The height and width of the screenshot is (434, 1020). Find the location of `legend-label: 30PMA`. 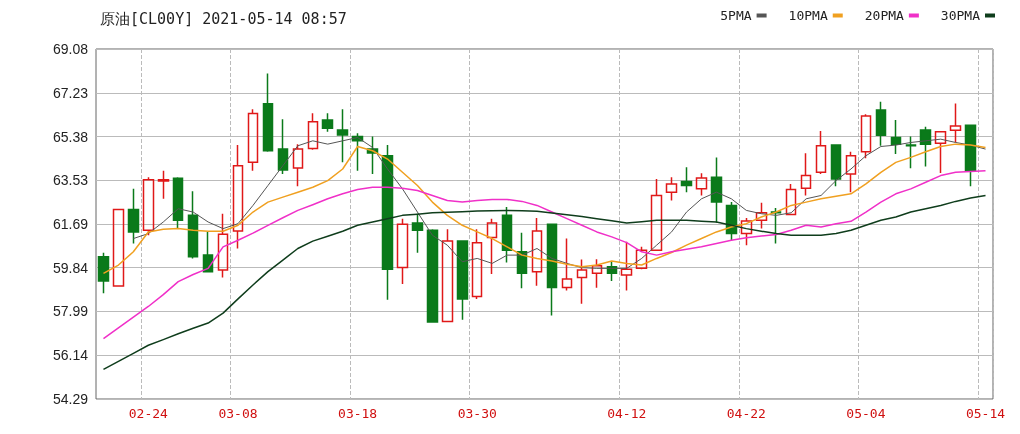

legend-label: 30PMA is located at coordinates (960, 15).